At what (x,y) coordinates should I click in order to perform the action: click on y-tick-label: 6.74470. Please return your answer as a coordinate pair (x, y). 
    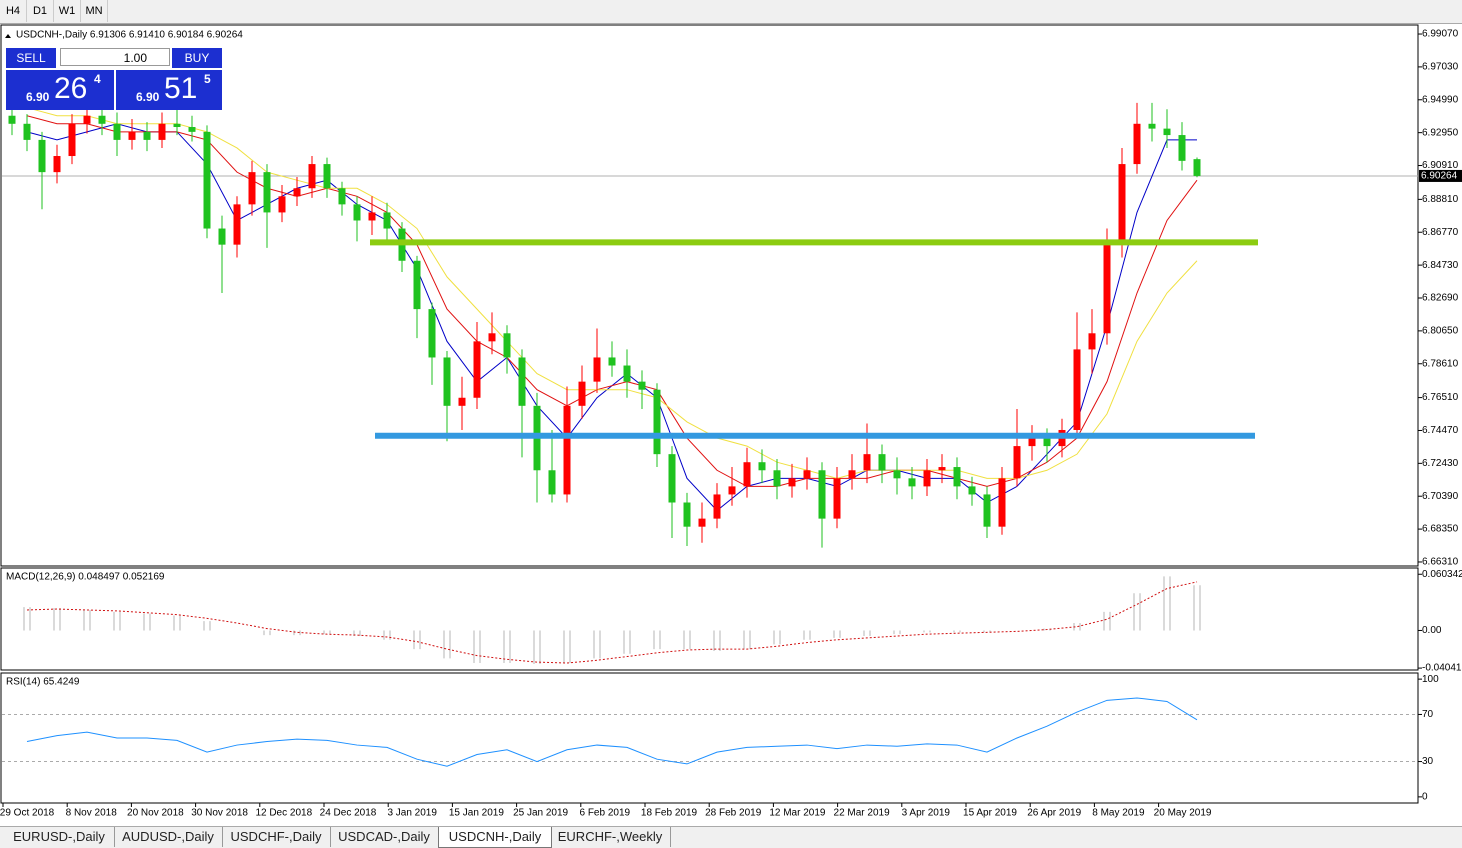
    Looking at the image, I should click on (1440, 430).